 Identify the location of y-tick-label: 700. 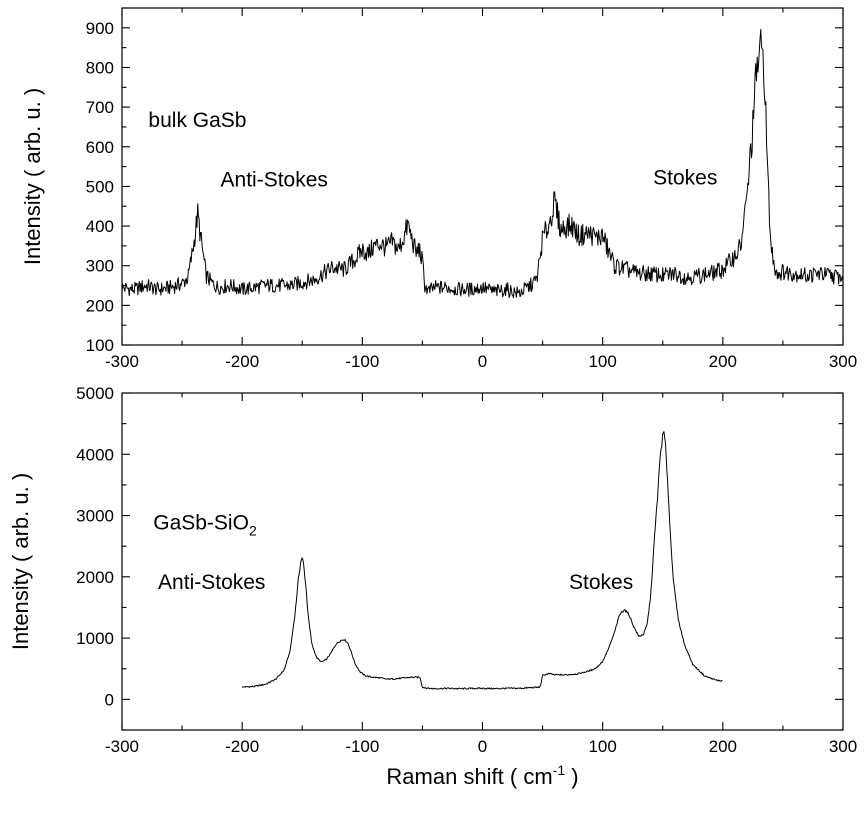
(100, 107).